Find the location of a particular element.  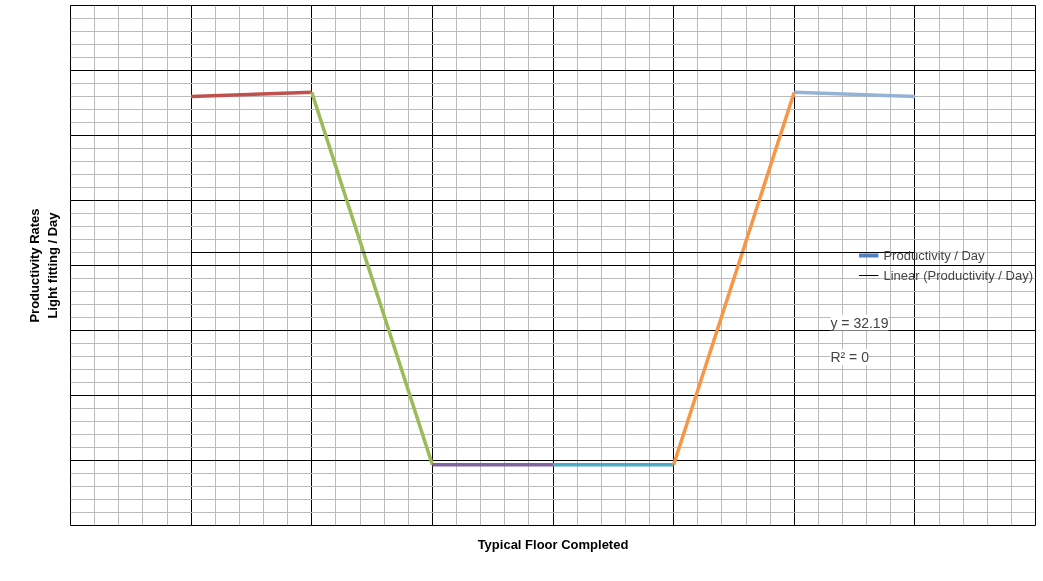

x-axis-title: Typical Floor Completed is located at coordinates (553, 544).